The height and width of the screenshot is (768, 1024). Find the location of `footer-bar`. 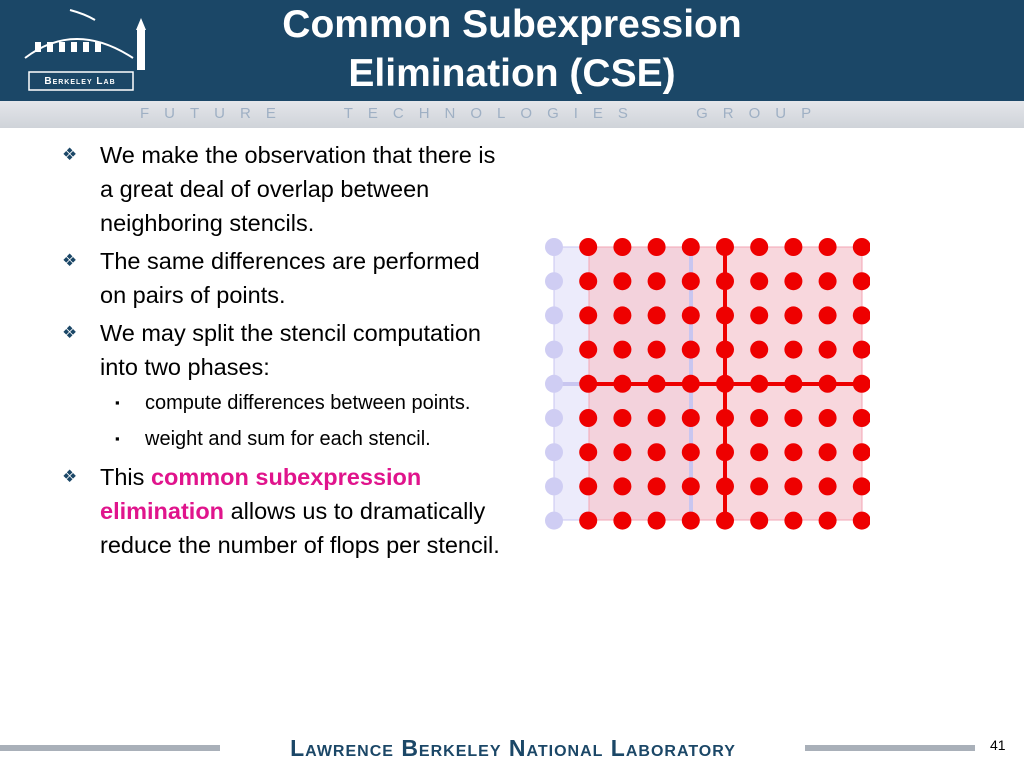

footer-bar is located at coordinates (110, 748).